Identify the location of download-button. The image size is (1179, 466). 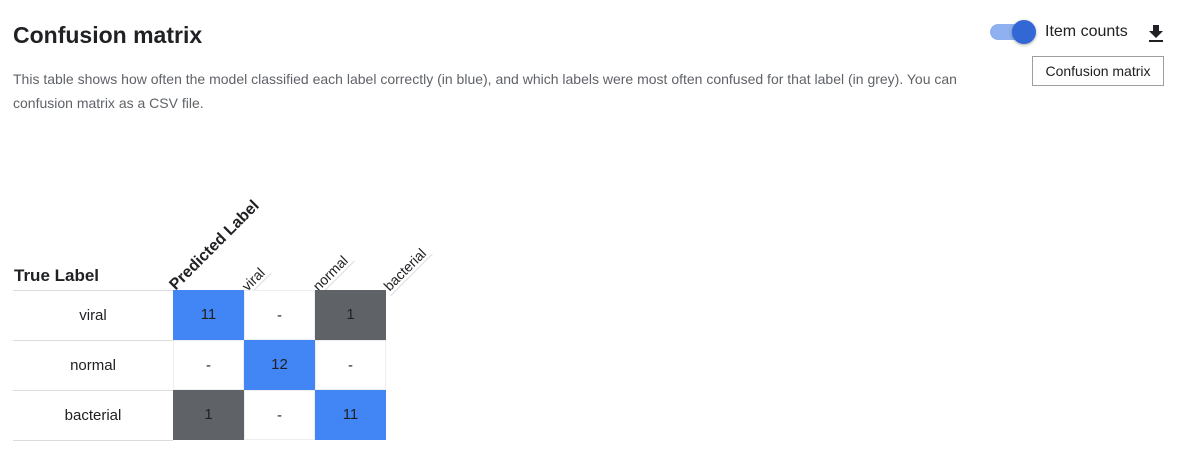
(1156, 34).